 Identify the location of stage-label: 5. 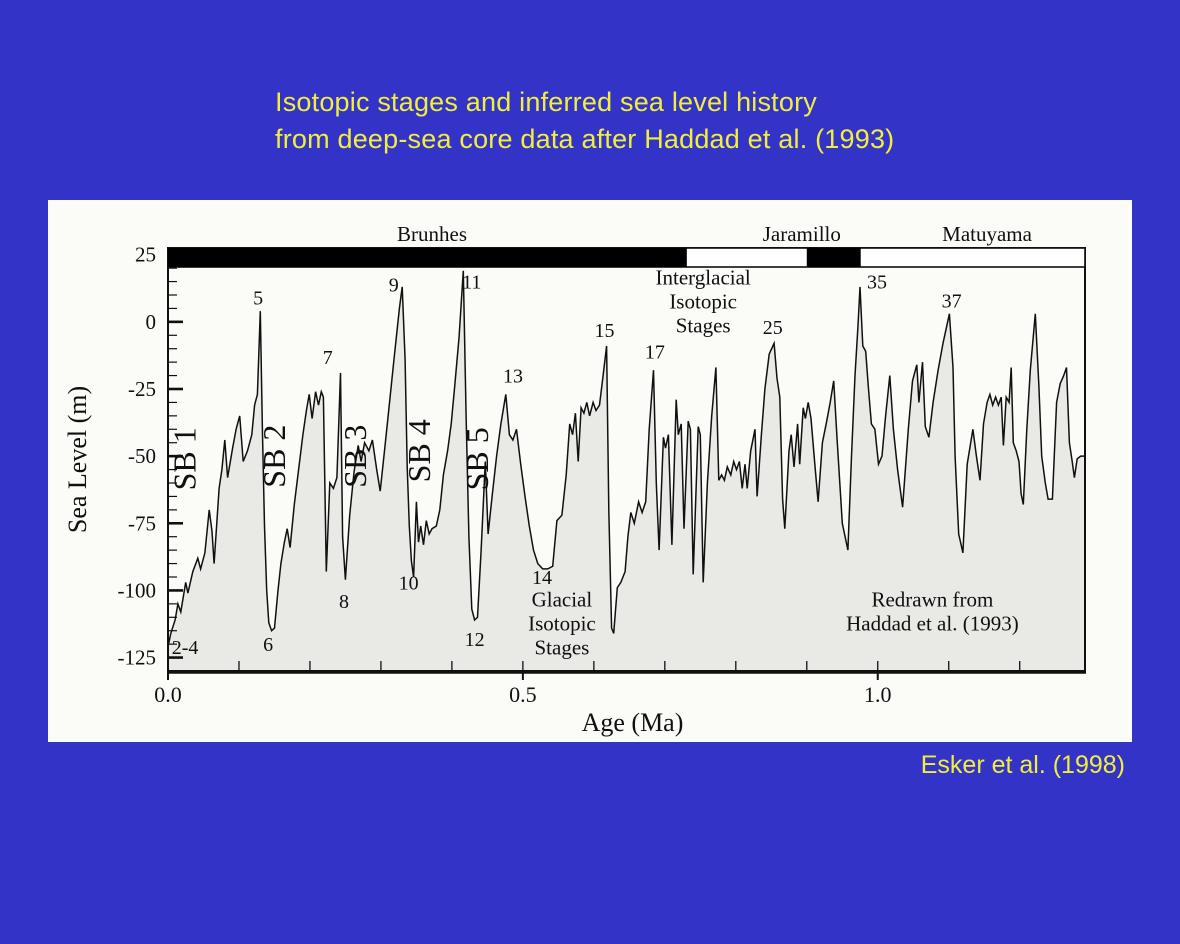
(258, 299).